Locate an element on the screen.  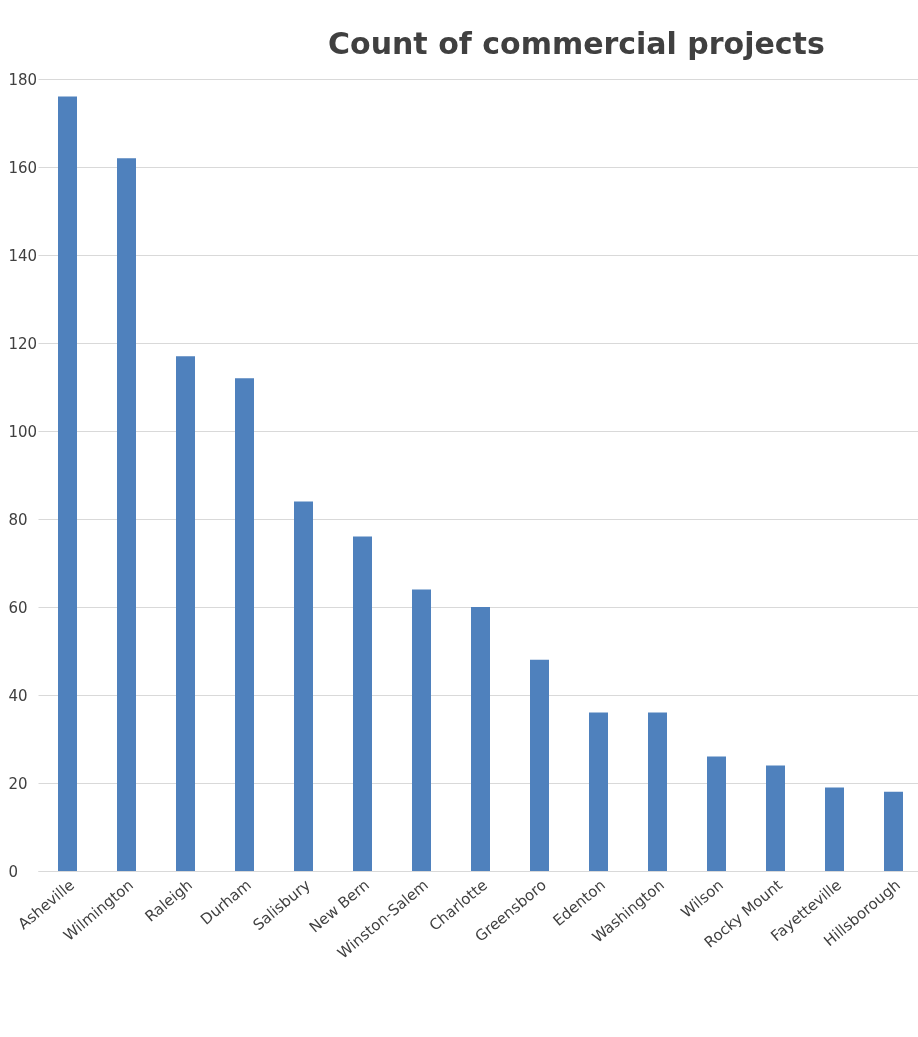
y-tick-label: 180 is located at coordinates (23, 79).